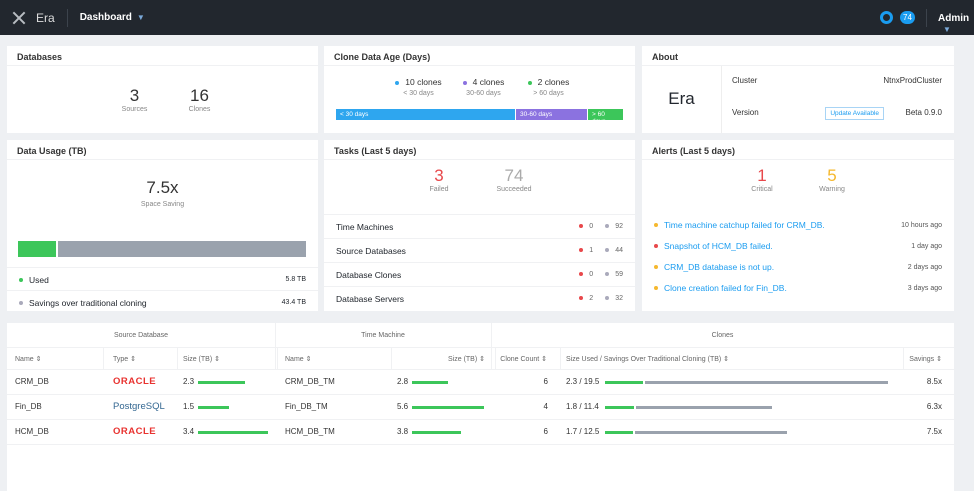 The image size is (974, 491). What do you see at coordinates (479, 298) in the screenshot?
I see `task-row: Database Servers 2 32` at bounding box center [479, 298].